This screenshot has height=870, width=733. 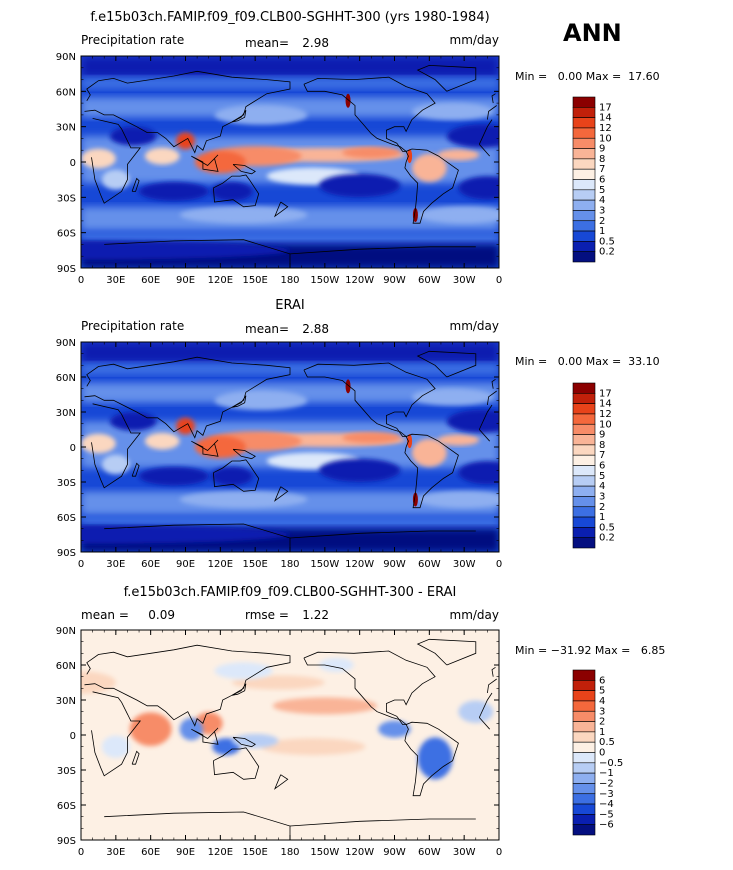 What do you see at coordinates (359, 280) in the screenshot?
I see `x-tick-label: 120W` at bounding box center [359, 280].